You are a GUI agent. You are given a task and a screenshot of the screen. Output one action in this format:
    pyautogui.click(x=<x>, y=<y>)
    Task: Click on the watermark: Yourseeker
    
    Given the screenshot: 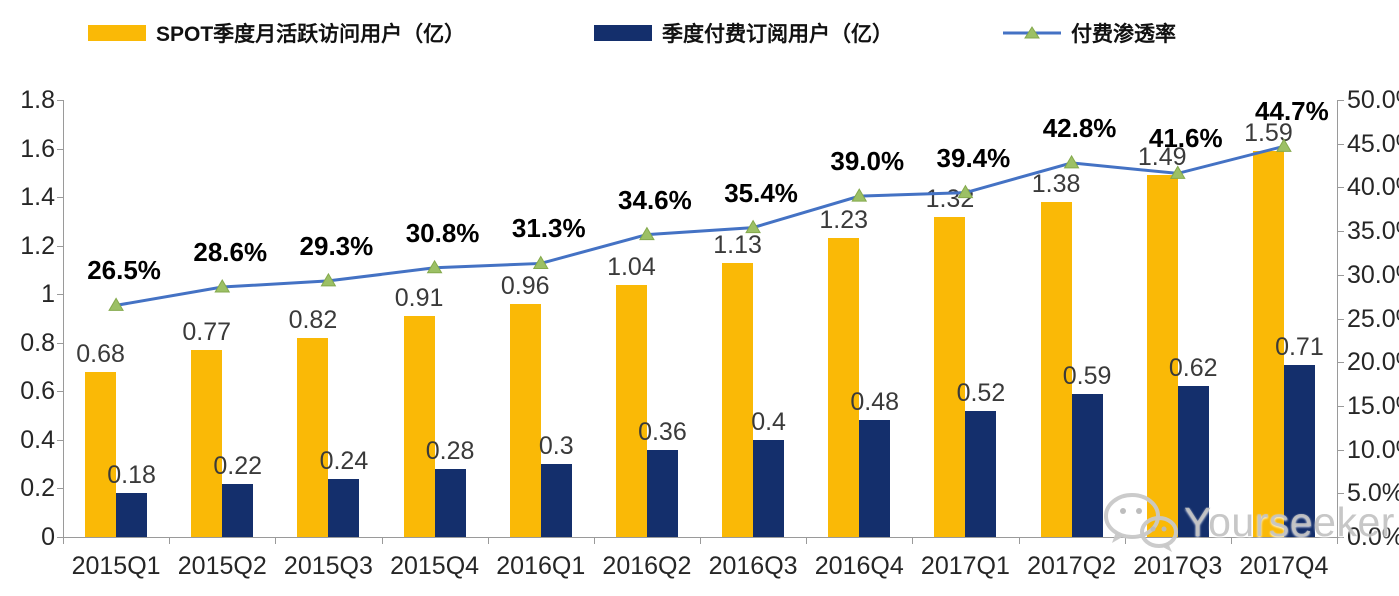 What is the action you would take?
    pyautogui.click(x=1248, y=522)
    